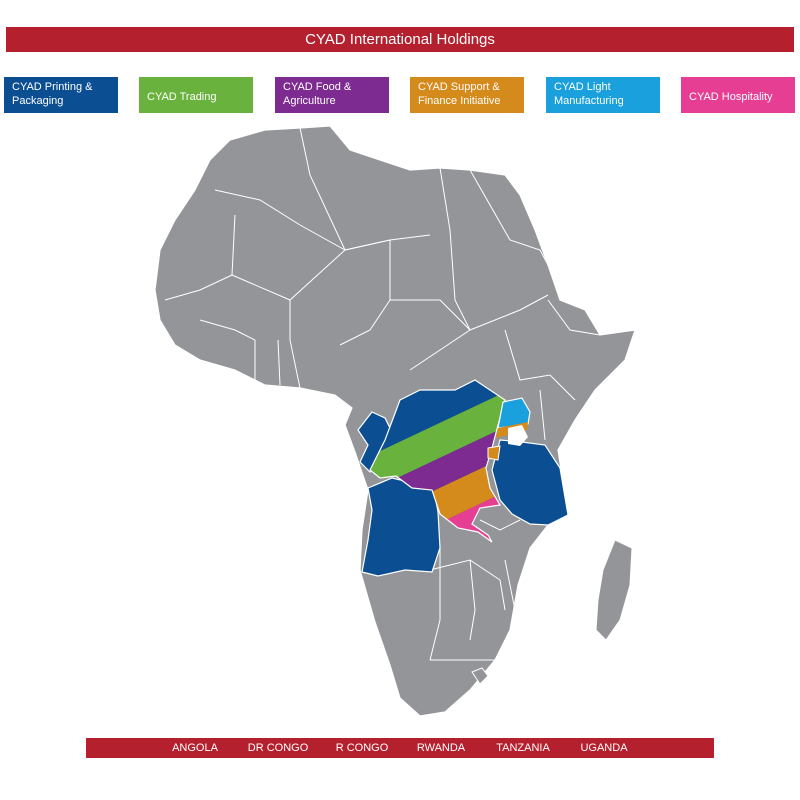  What do you see at coordinates (523, 748) in the screenshot?
I see `country-label: TANZANIA` at bounding box center [523, 748].